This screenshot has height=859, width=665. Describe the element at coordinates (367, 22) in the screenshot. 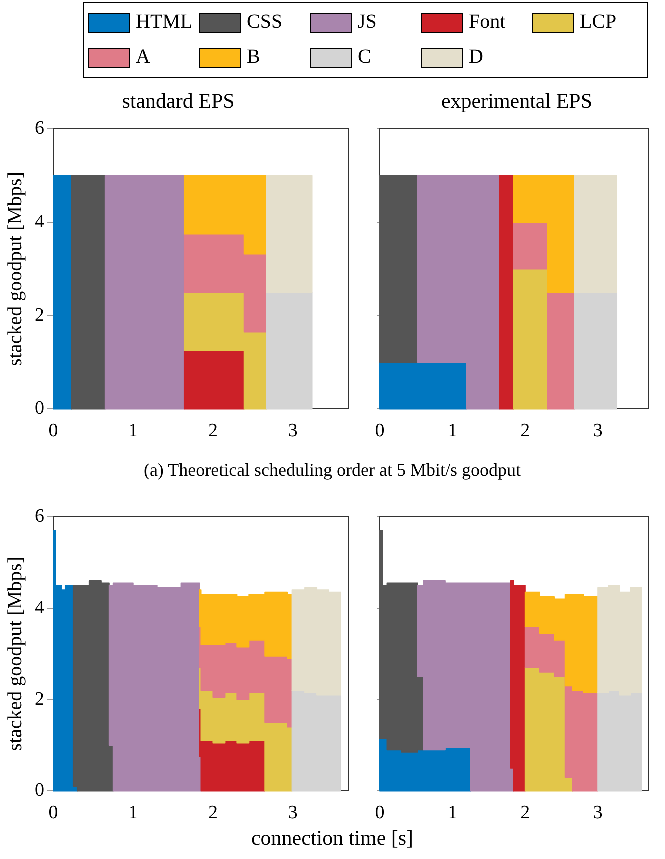

I see `legend-label: JS` at that location.